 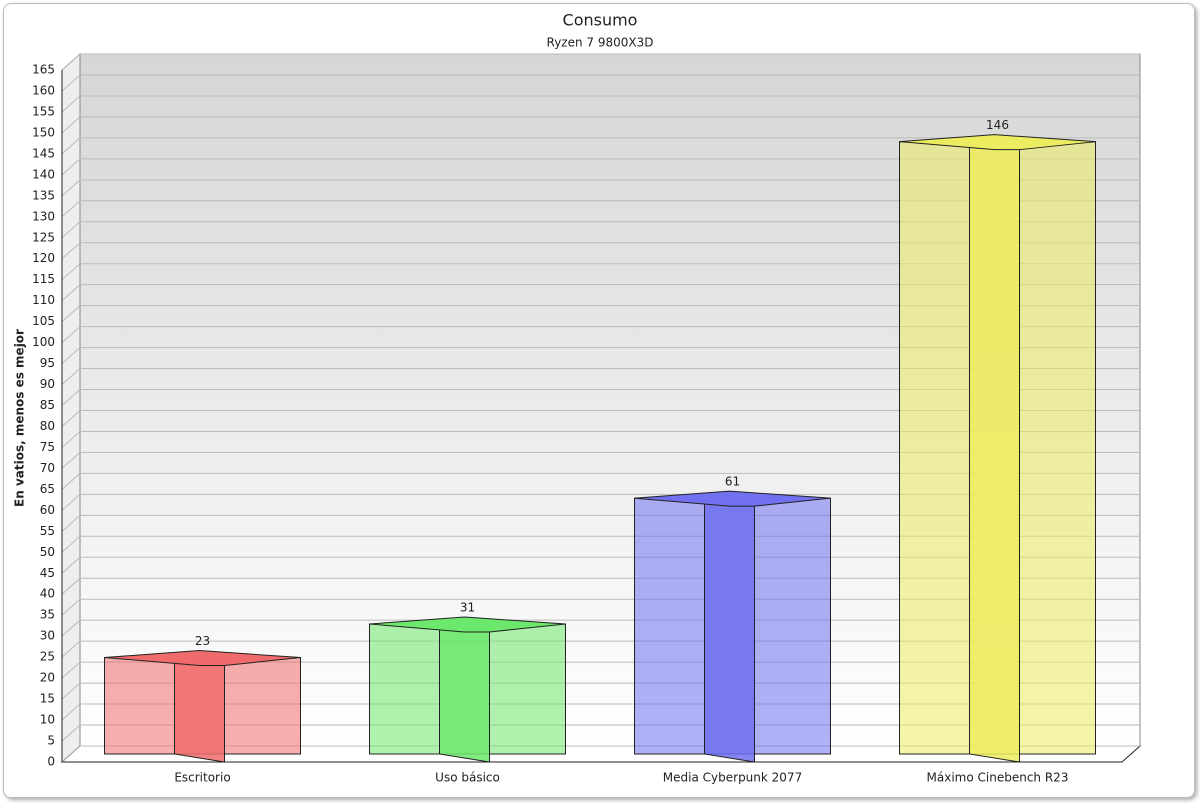 I want to click on y-tick-label: 0, so click(x=51, y=762).